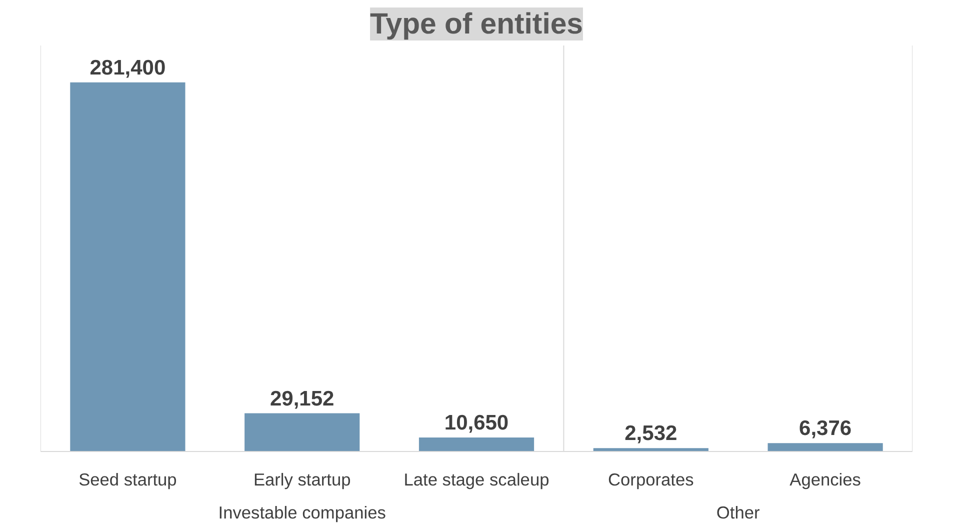 This screenshot has height=530, width=957. I want to click on x-tick-label: Seed startup, so click(127, 480).